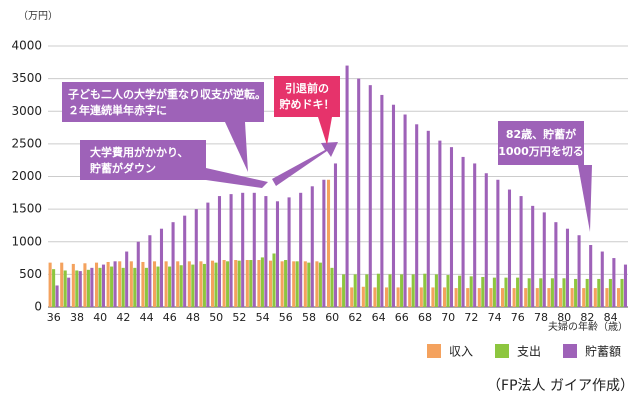 The width and height of the screenshot is (640, 404). I want to click on x-tick-label: 82, so click(587, 317).